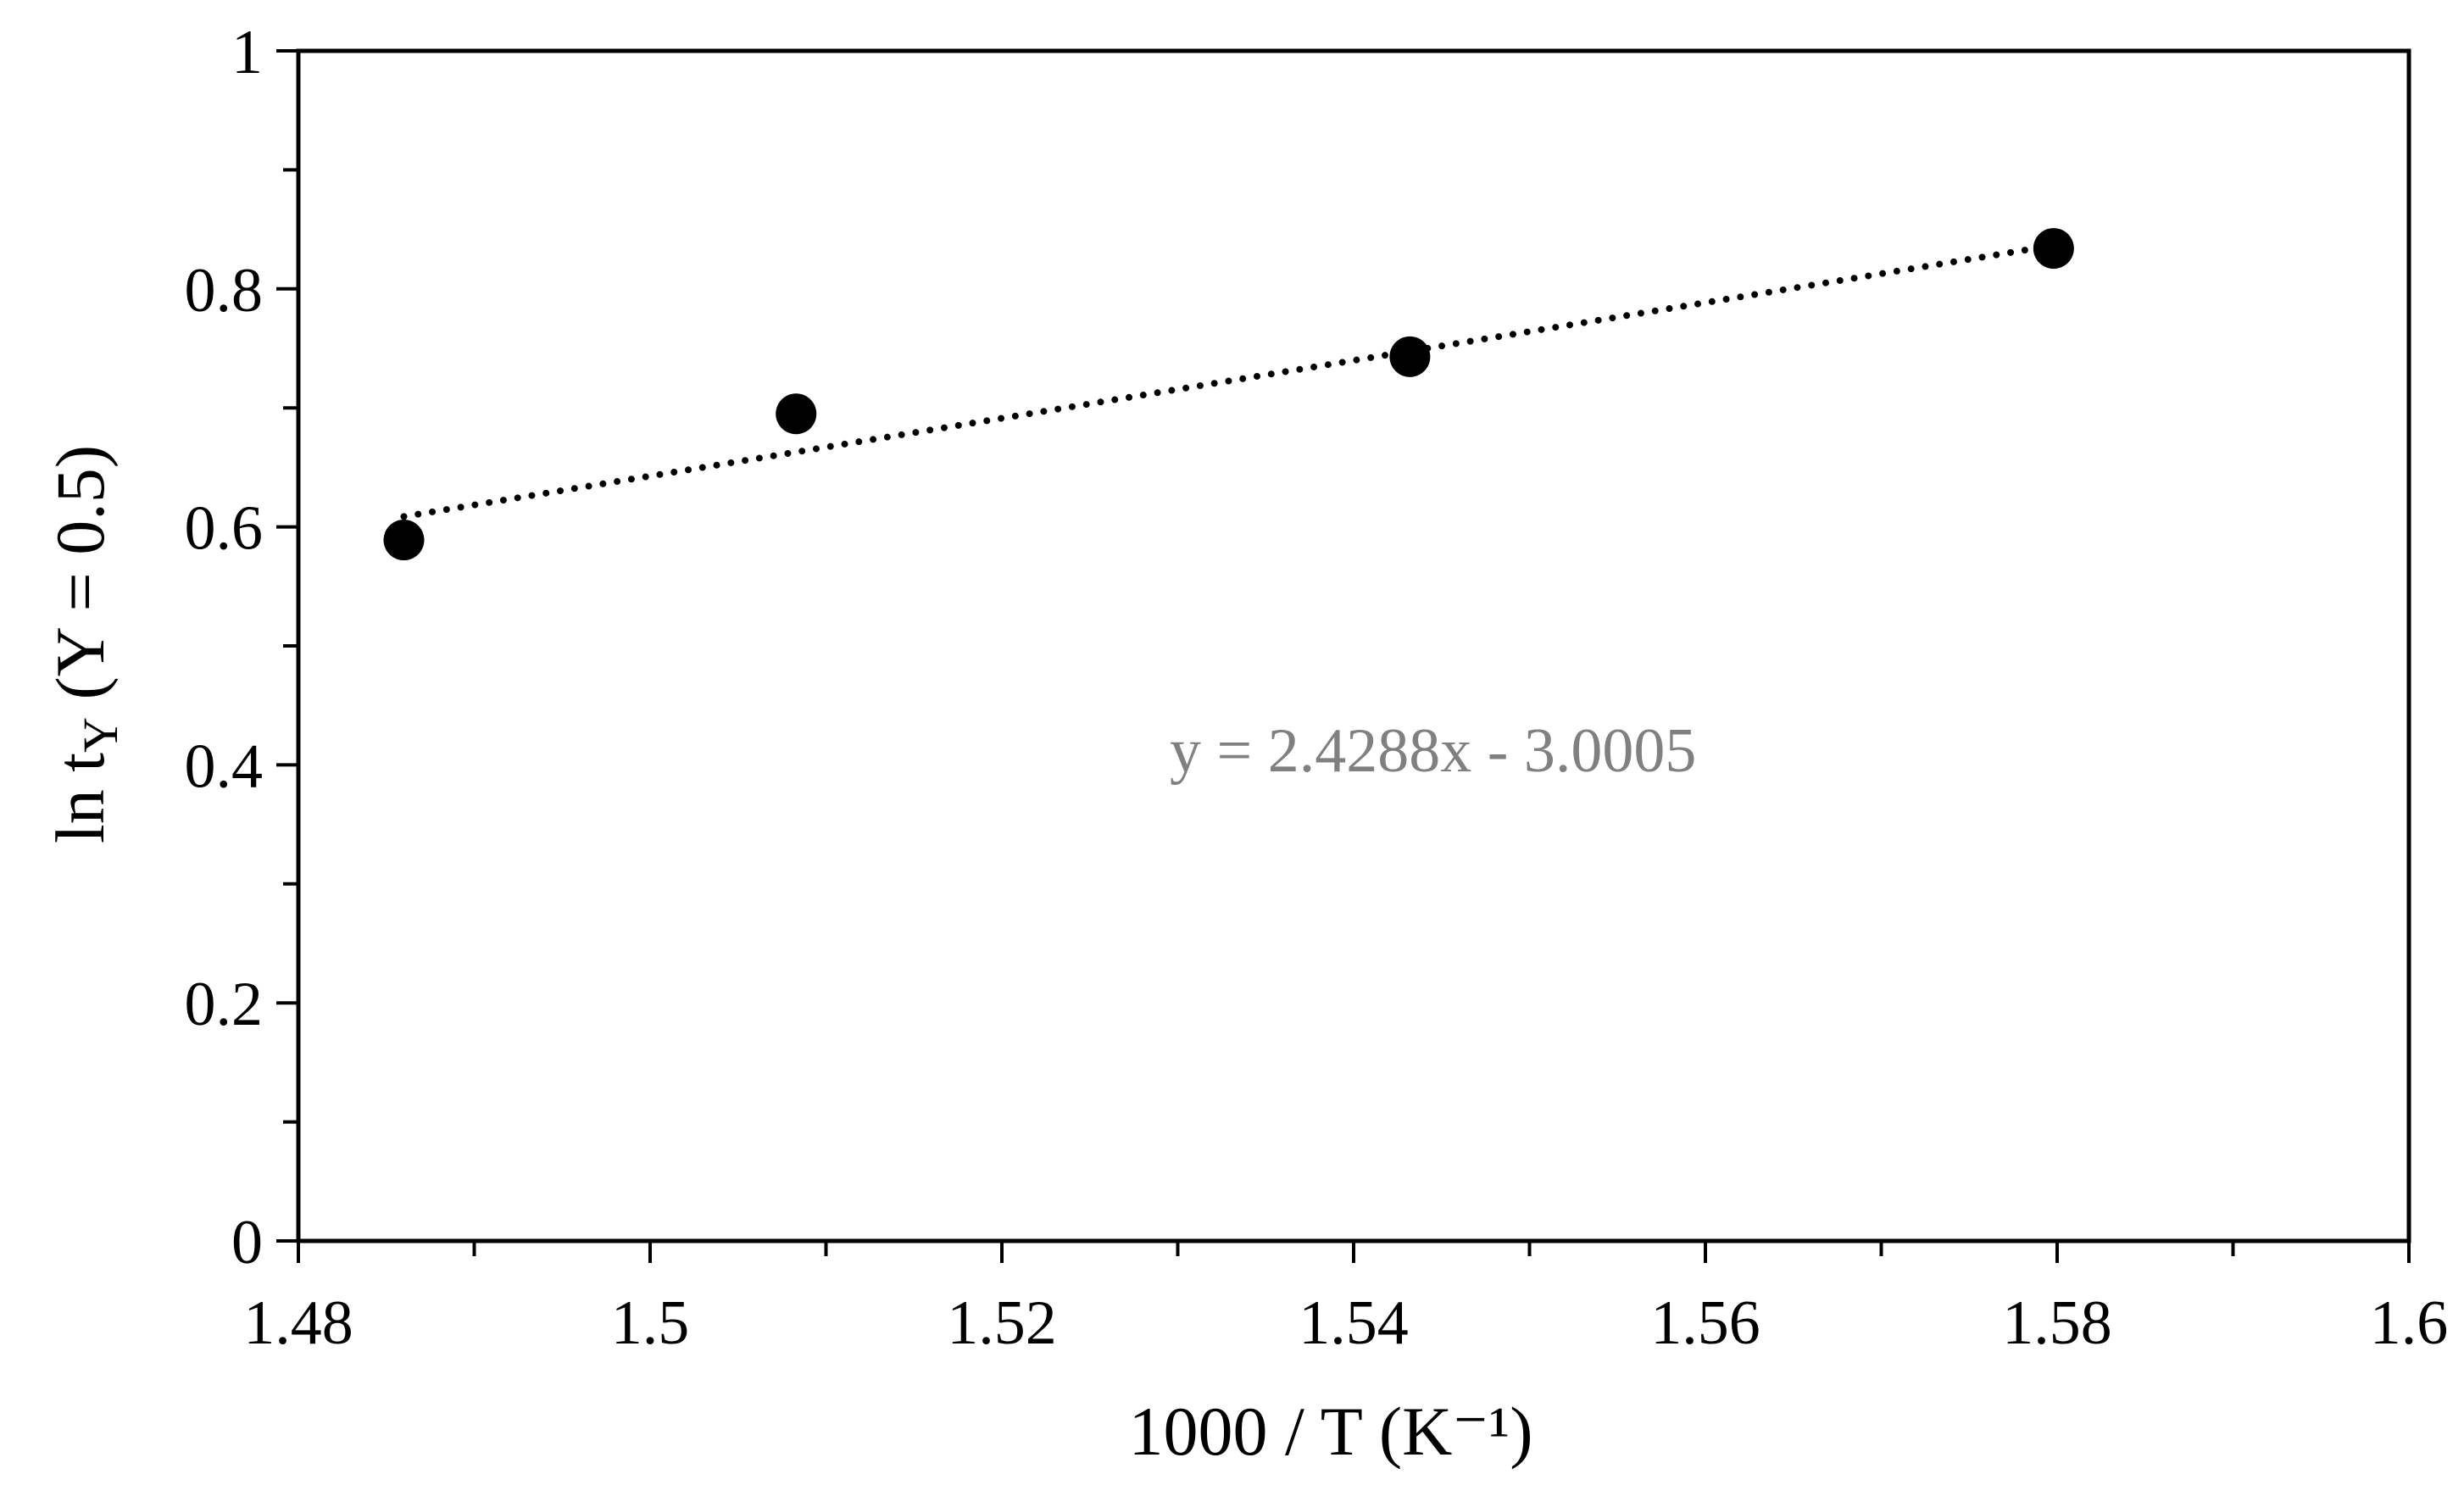  I want to click on x-tick-labels: 1.48 1.5 1.52 1.54 1.56 1.58 1.6, so click(1346, 1323).